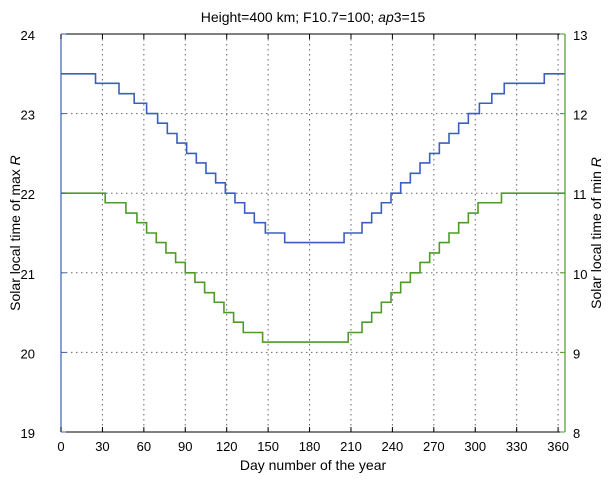 The image size is (609, 486). Describe the element at coordinates (28, 35) in the screenshot. I see `y-left-tick-label: 24` at that location.